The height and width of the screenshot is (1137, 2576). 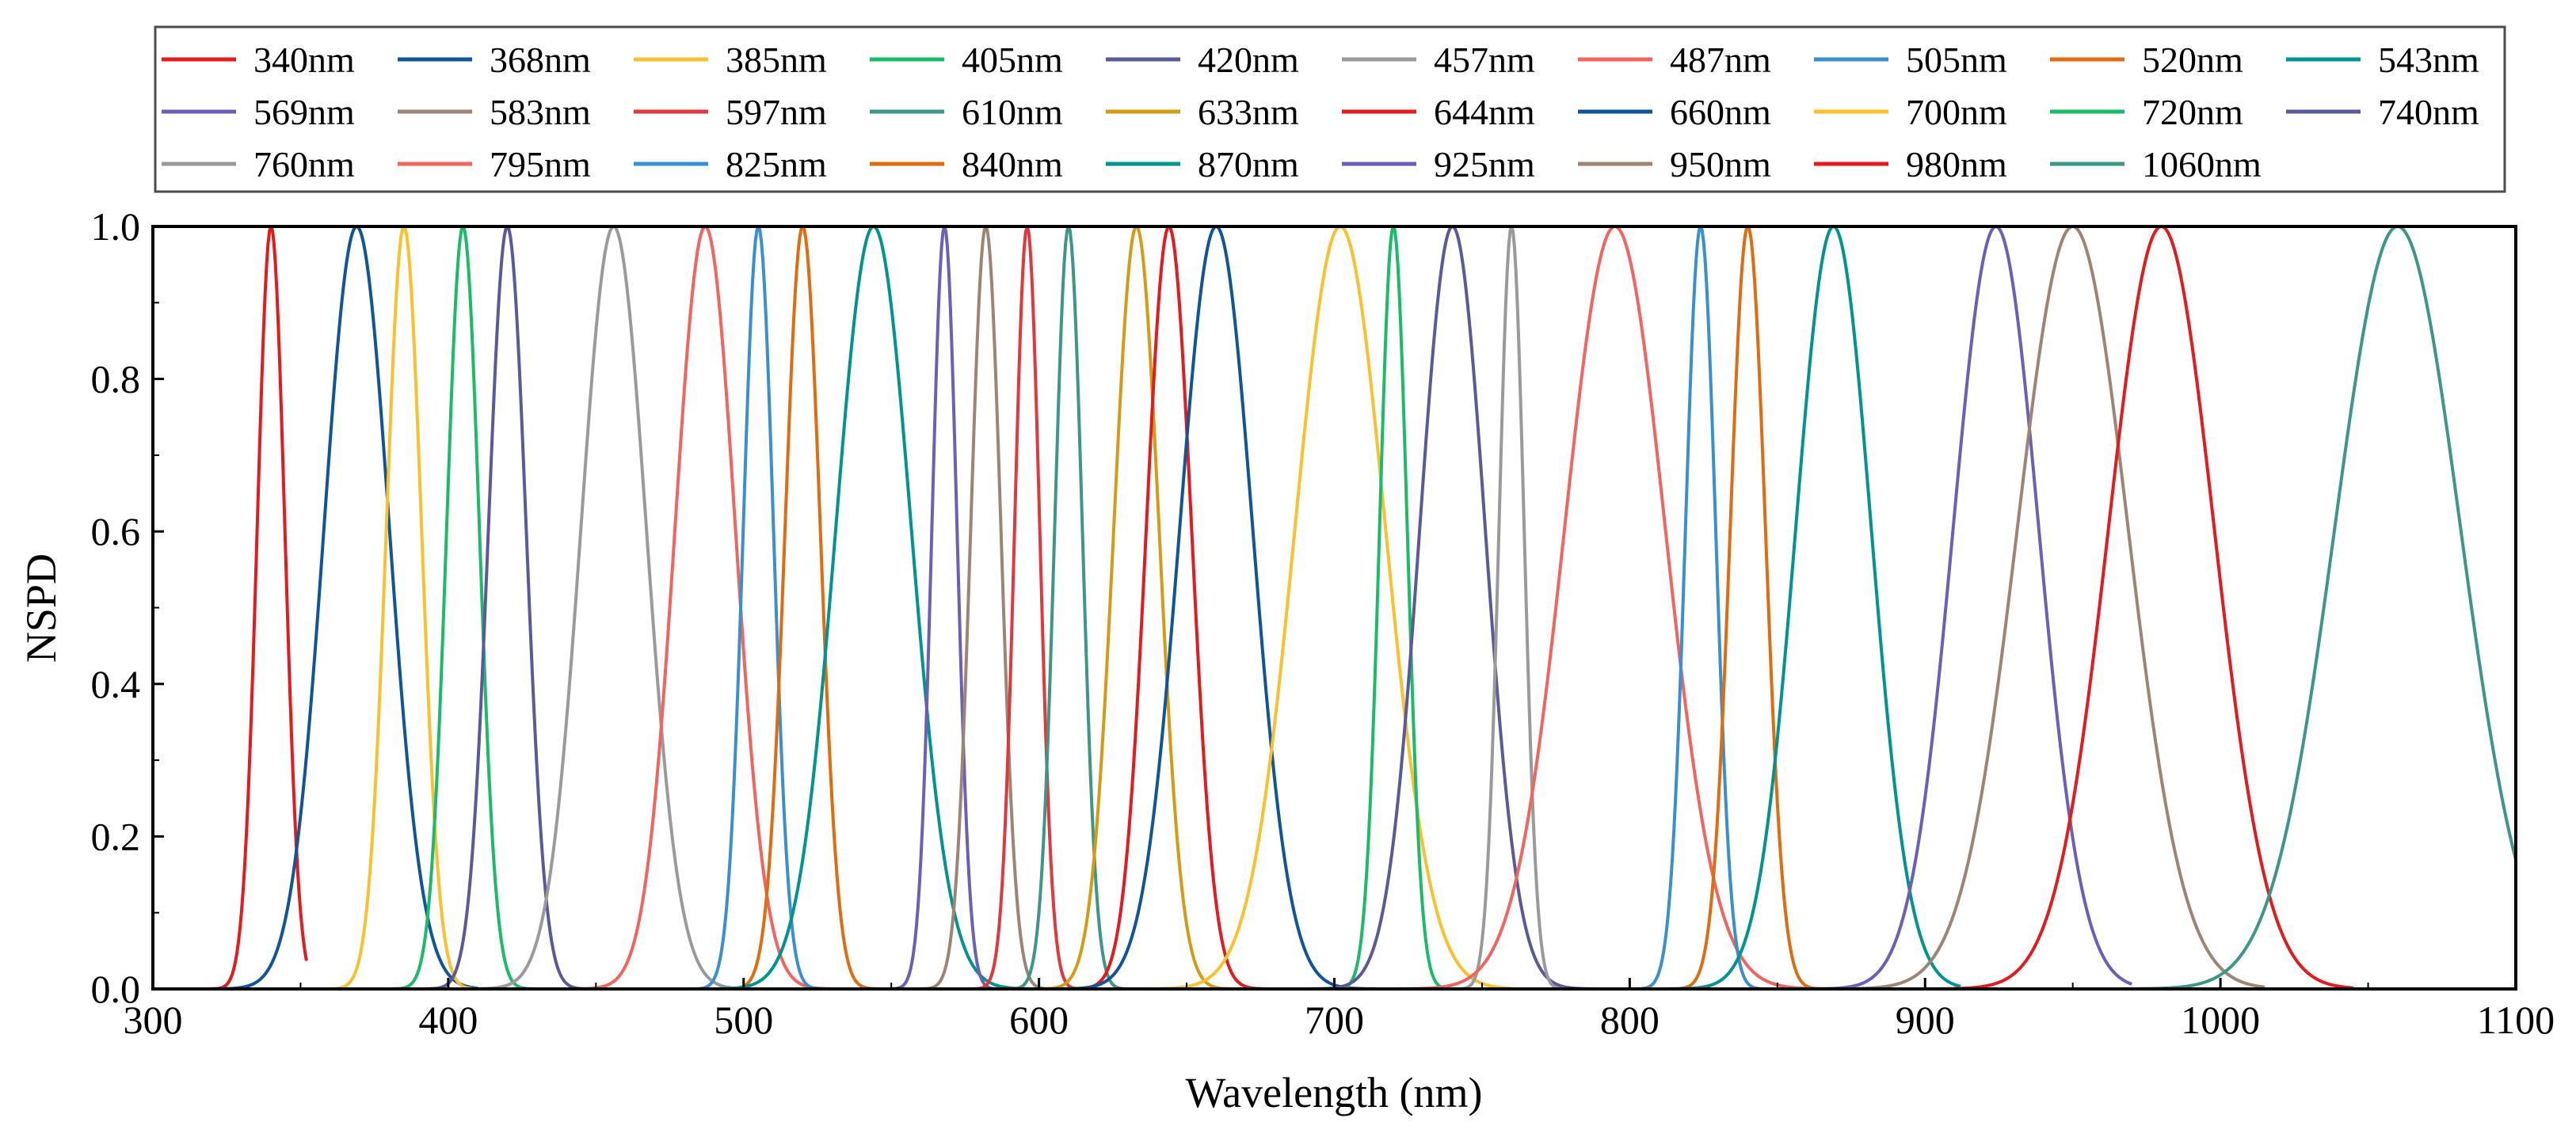 I want to click on x-tick-label: 600, so click(x=1039, y=1020).